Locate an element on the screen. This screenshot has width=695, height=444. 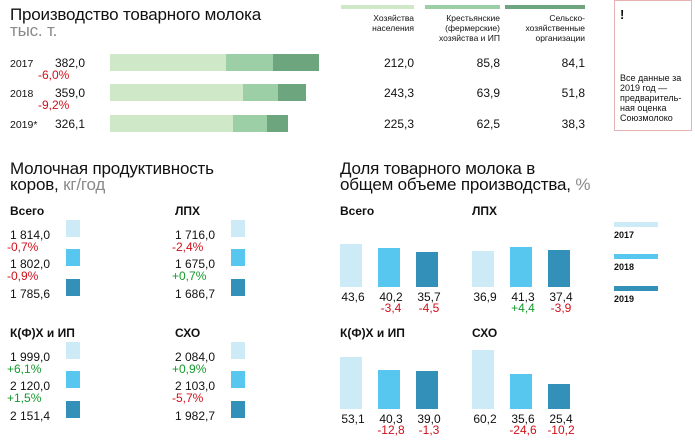
productivity-group-label: СХО is located at coordinates (188, 333).